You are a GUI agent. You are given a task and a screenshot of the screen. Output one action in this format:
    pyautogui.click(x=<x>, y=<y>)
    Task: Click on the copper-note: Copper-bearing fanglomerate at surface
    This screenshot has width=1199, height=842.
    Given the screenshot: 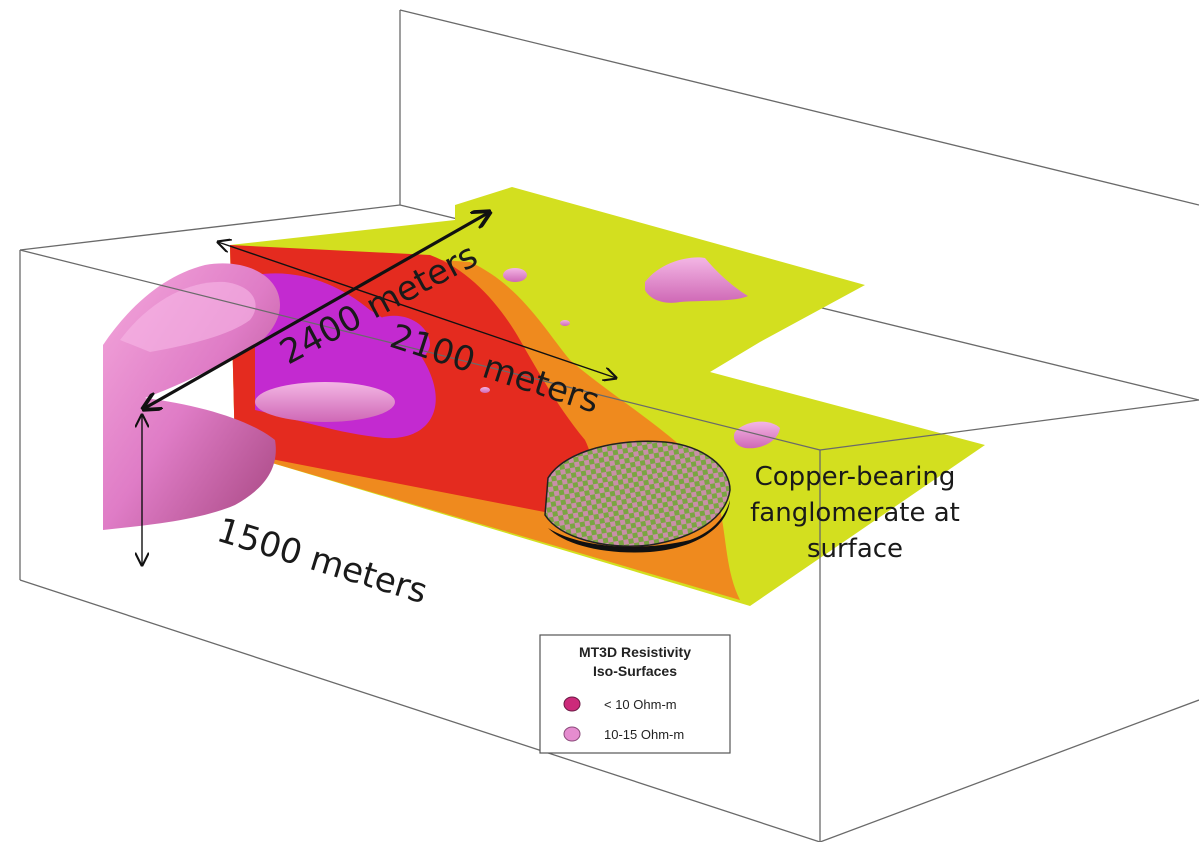 What is the action you would take?
    pyautogui.click(x=855, y=513)
    